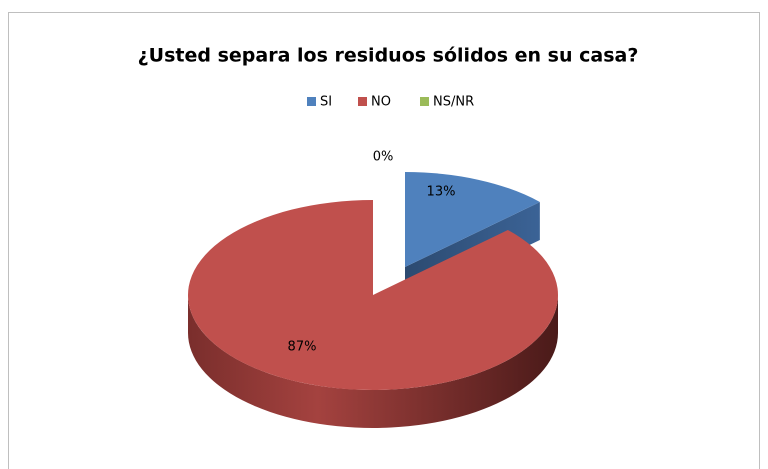 The image size is (768, 469). I want to click on legend-label: NS/NR, so click(453, 102).